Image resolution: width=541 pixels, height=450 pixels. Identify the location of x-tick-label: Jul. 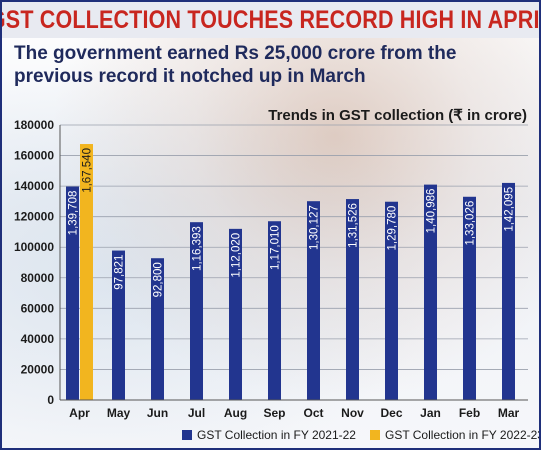
(196, 413).